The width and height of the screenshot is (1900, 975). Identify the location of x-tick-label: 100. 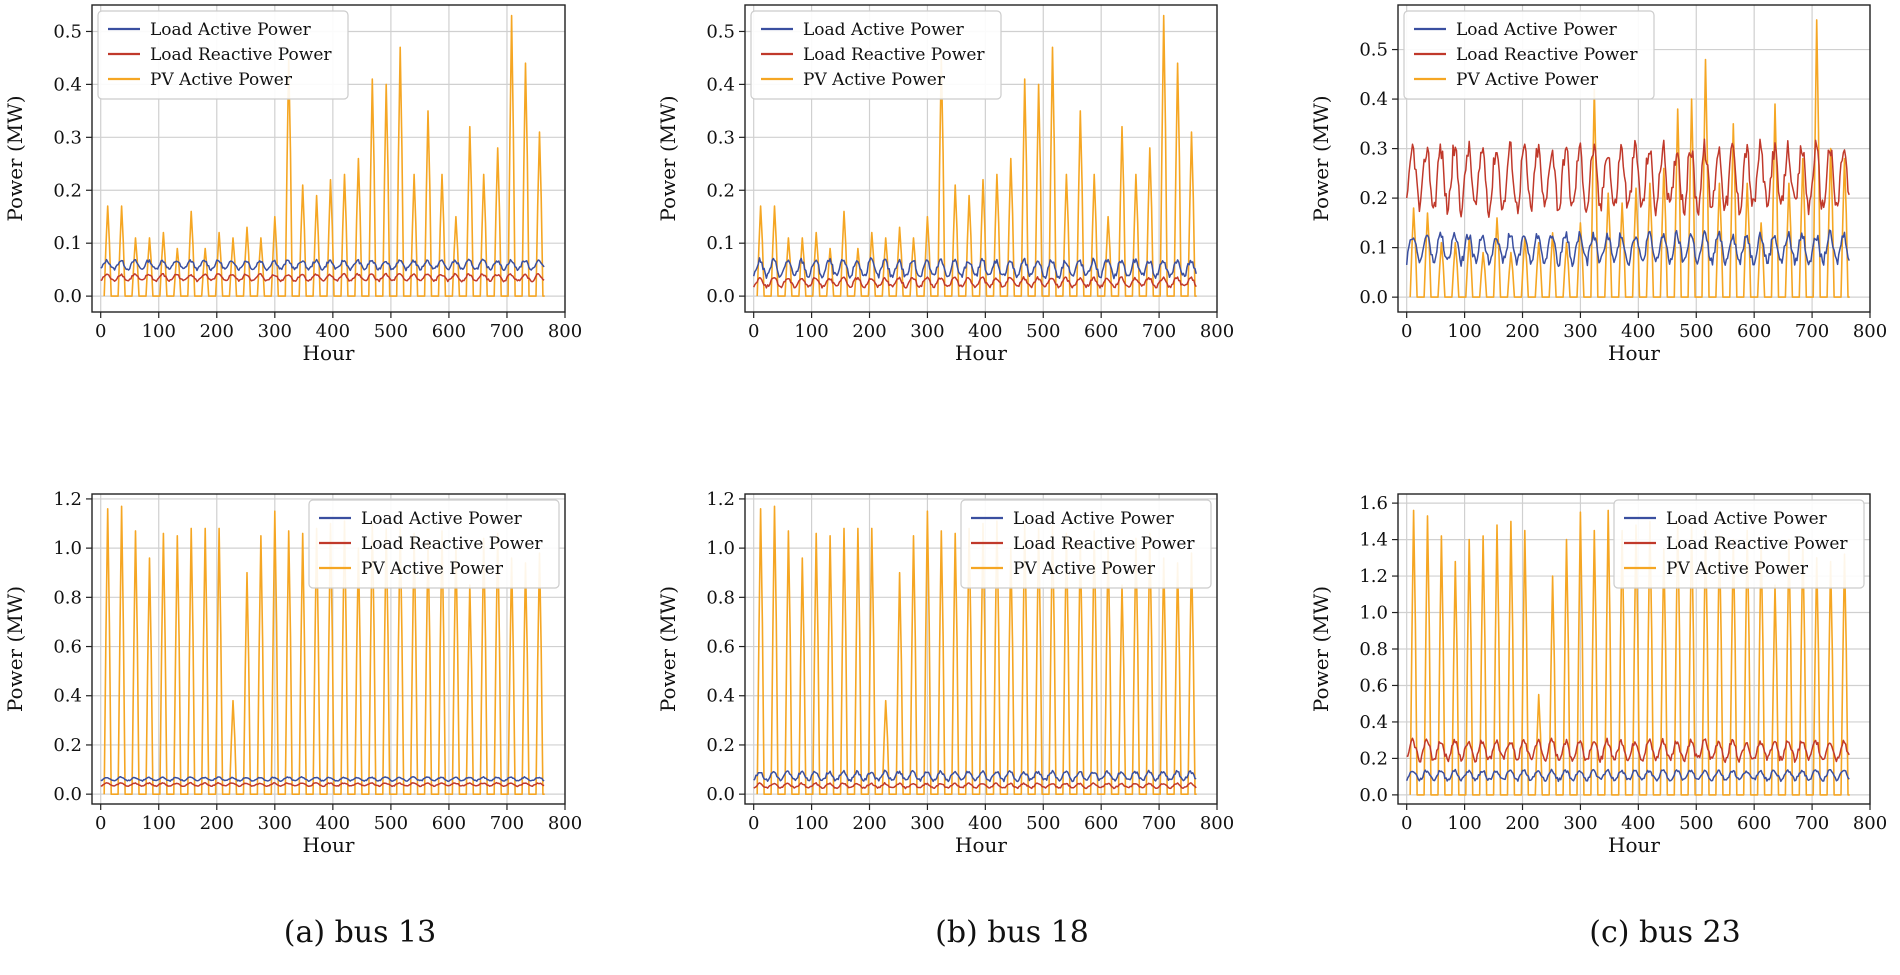
(1464, 331).